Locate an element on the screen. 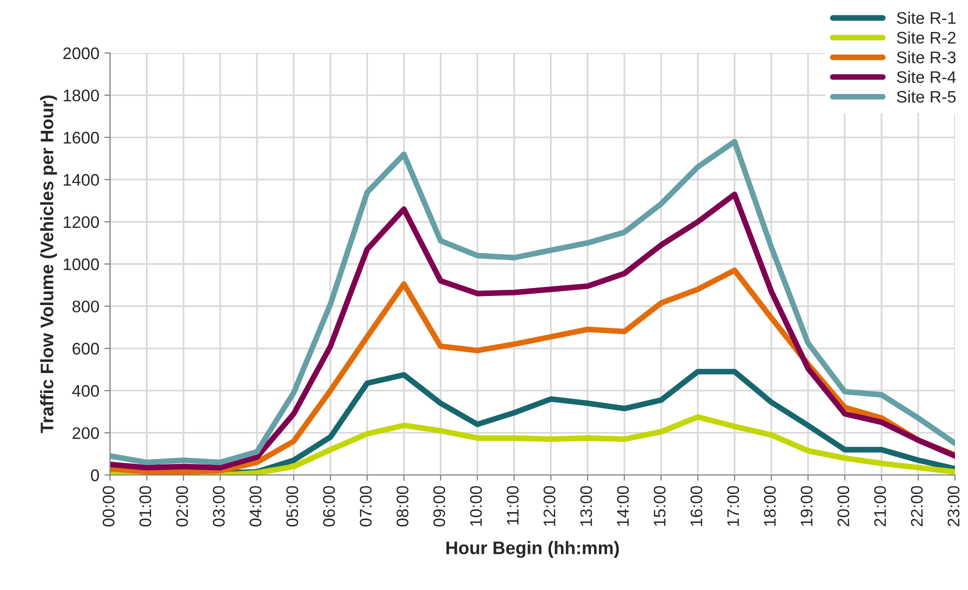  x-tick-label: 11:00 is located at coordinates (512, 505).